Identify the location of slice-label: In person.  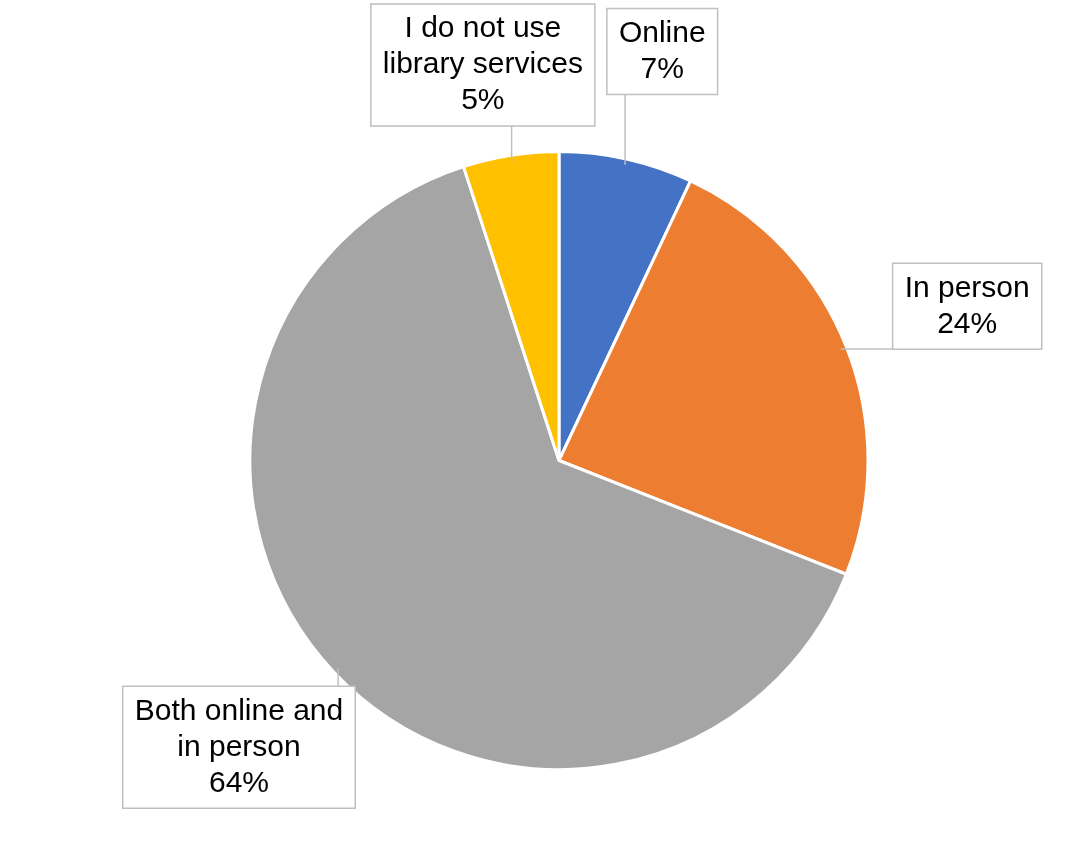
(967, 286).